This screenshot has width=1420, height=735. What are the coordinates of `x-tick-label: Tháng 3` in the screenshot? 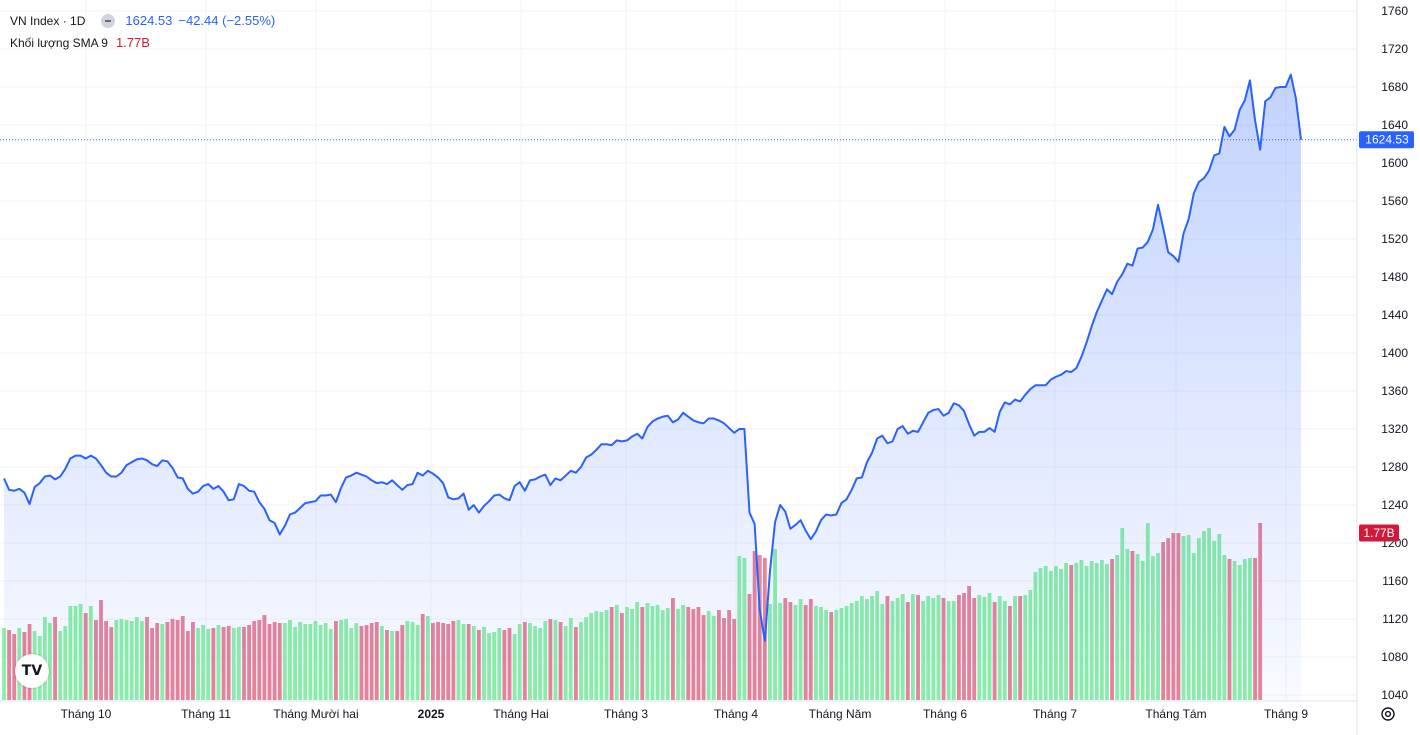 It's located at (626, 714).